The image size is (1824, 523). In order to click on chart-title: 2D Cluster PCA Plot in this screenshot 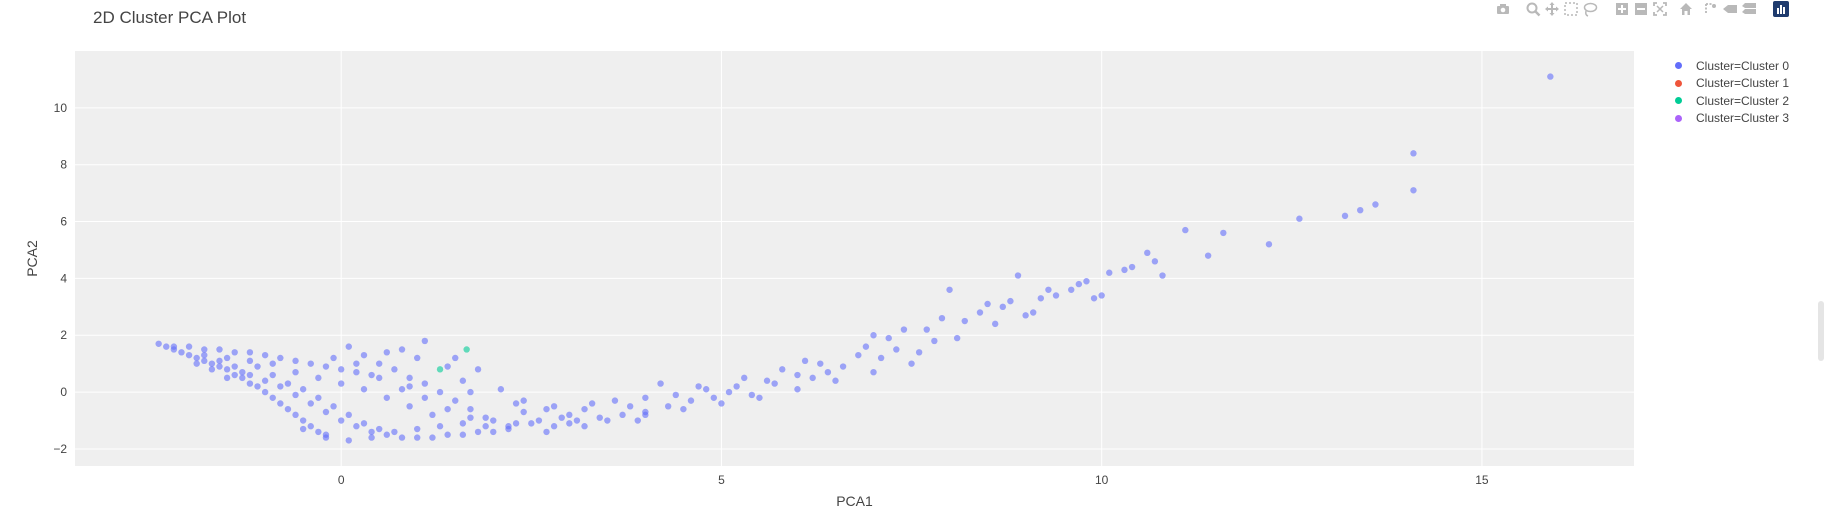, I will do `click(170, 17)`.